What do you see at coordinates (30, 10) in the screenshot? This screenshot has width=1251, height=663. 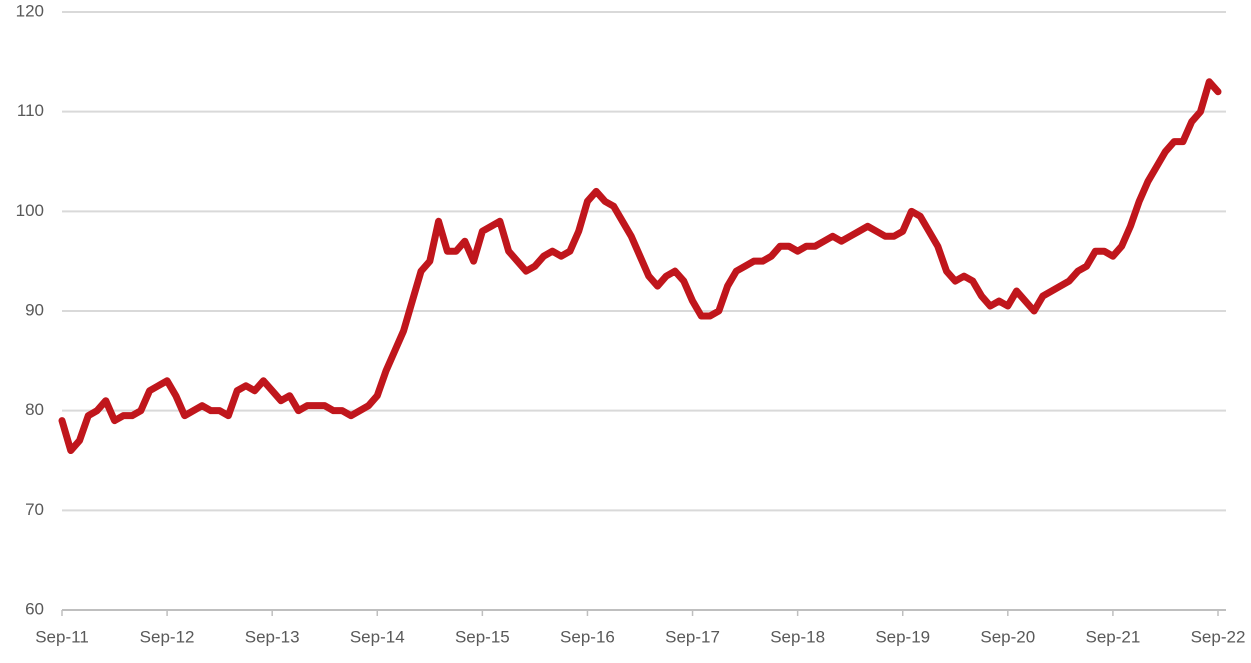 I see `y-tick-label: 120` at bounding box center [30, 10].